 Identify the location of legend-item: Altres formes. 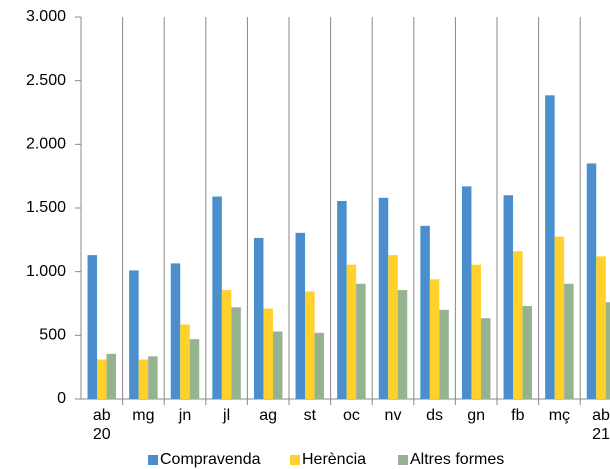
(451, 460).